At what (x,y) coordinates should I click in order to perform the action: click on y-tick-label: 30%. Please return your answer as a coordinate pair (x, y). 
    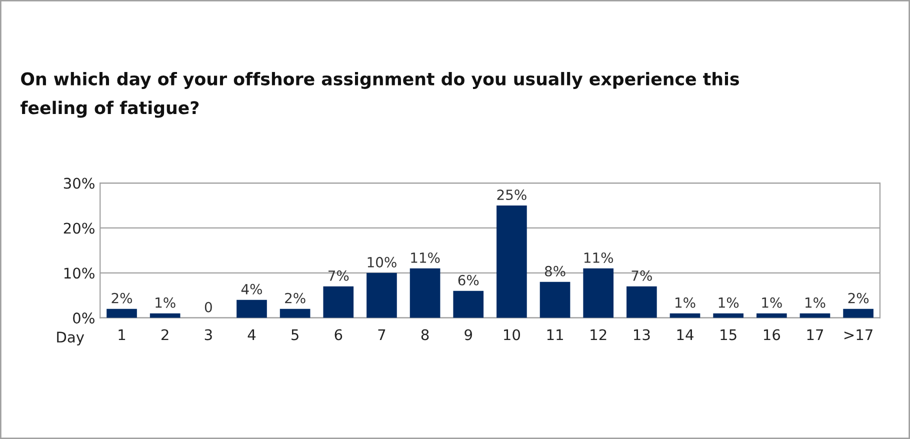
    Looking at the image, I should click on (79, 183).